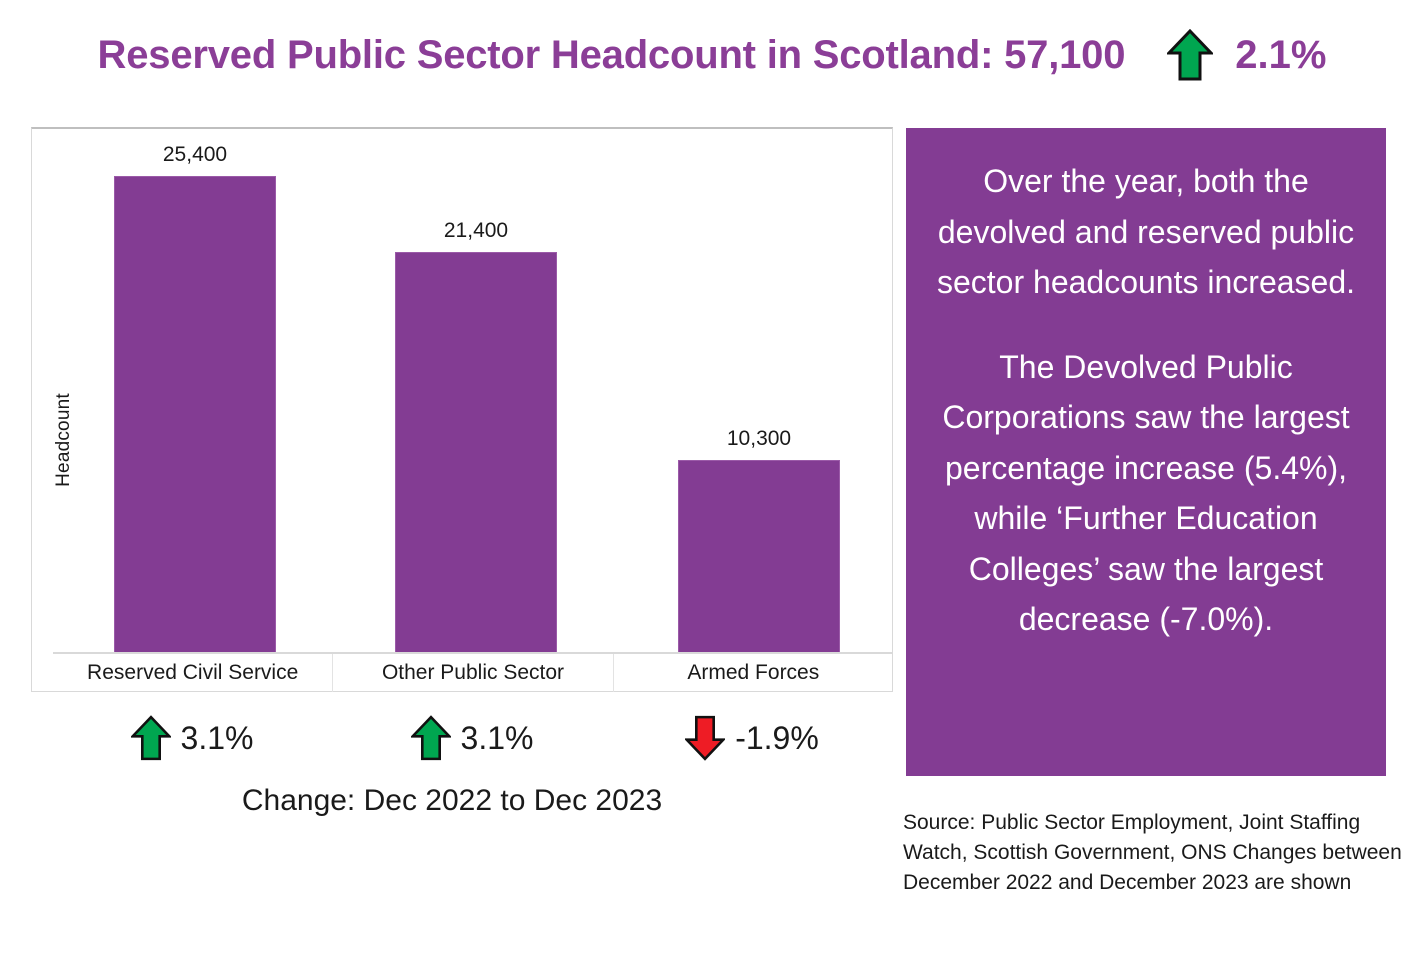  Describe the element at coordinates (63, 440) in the screenshot. I see `y-axis-title: Headcount` at that location.